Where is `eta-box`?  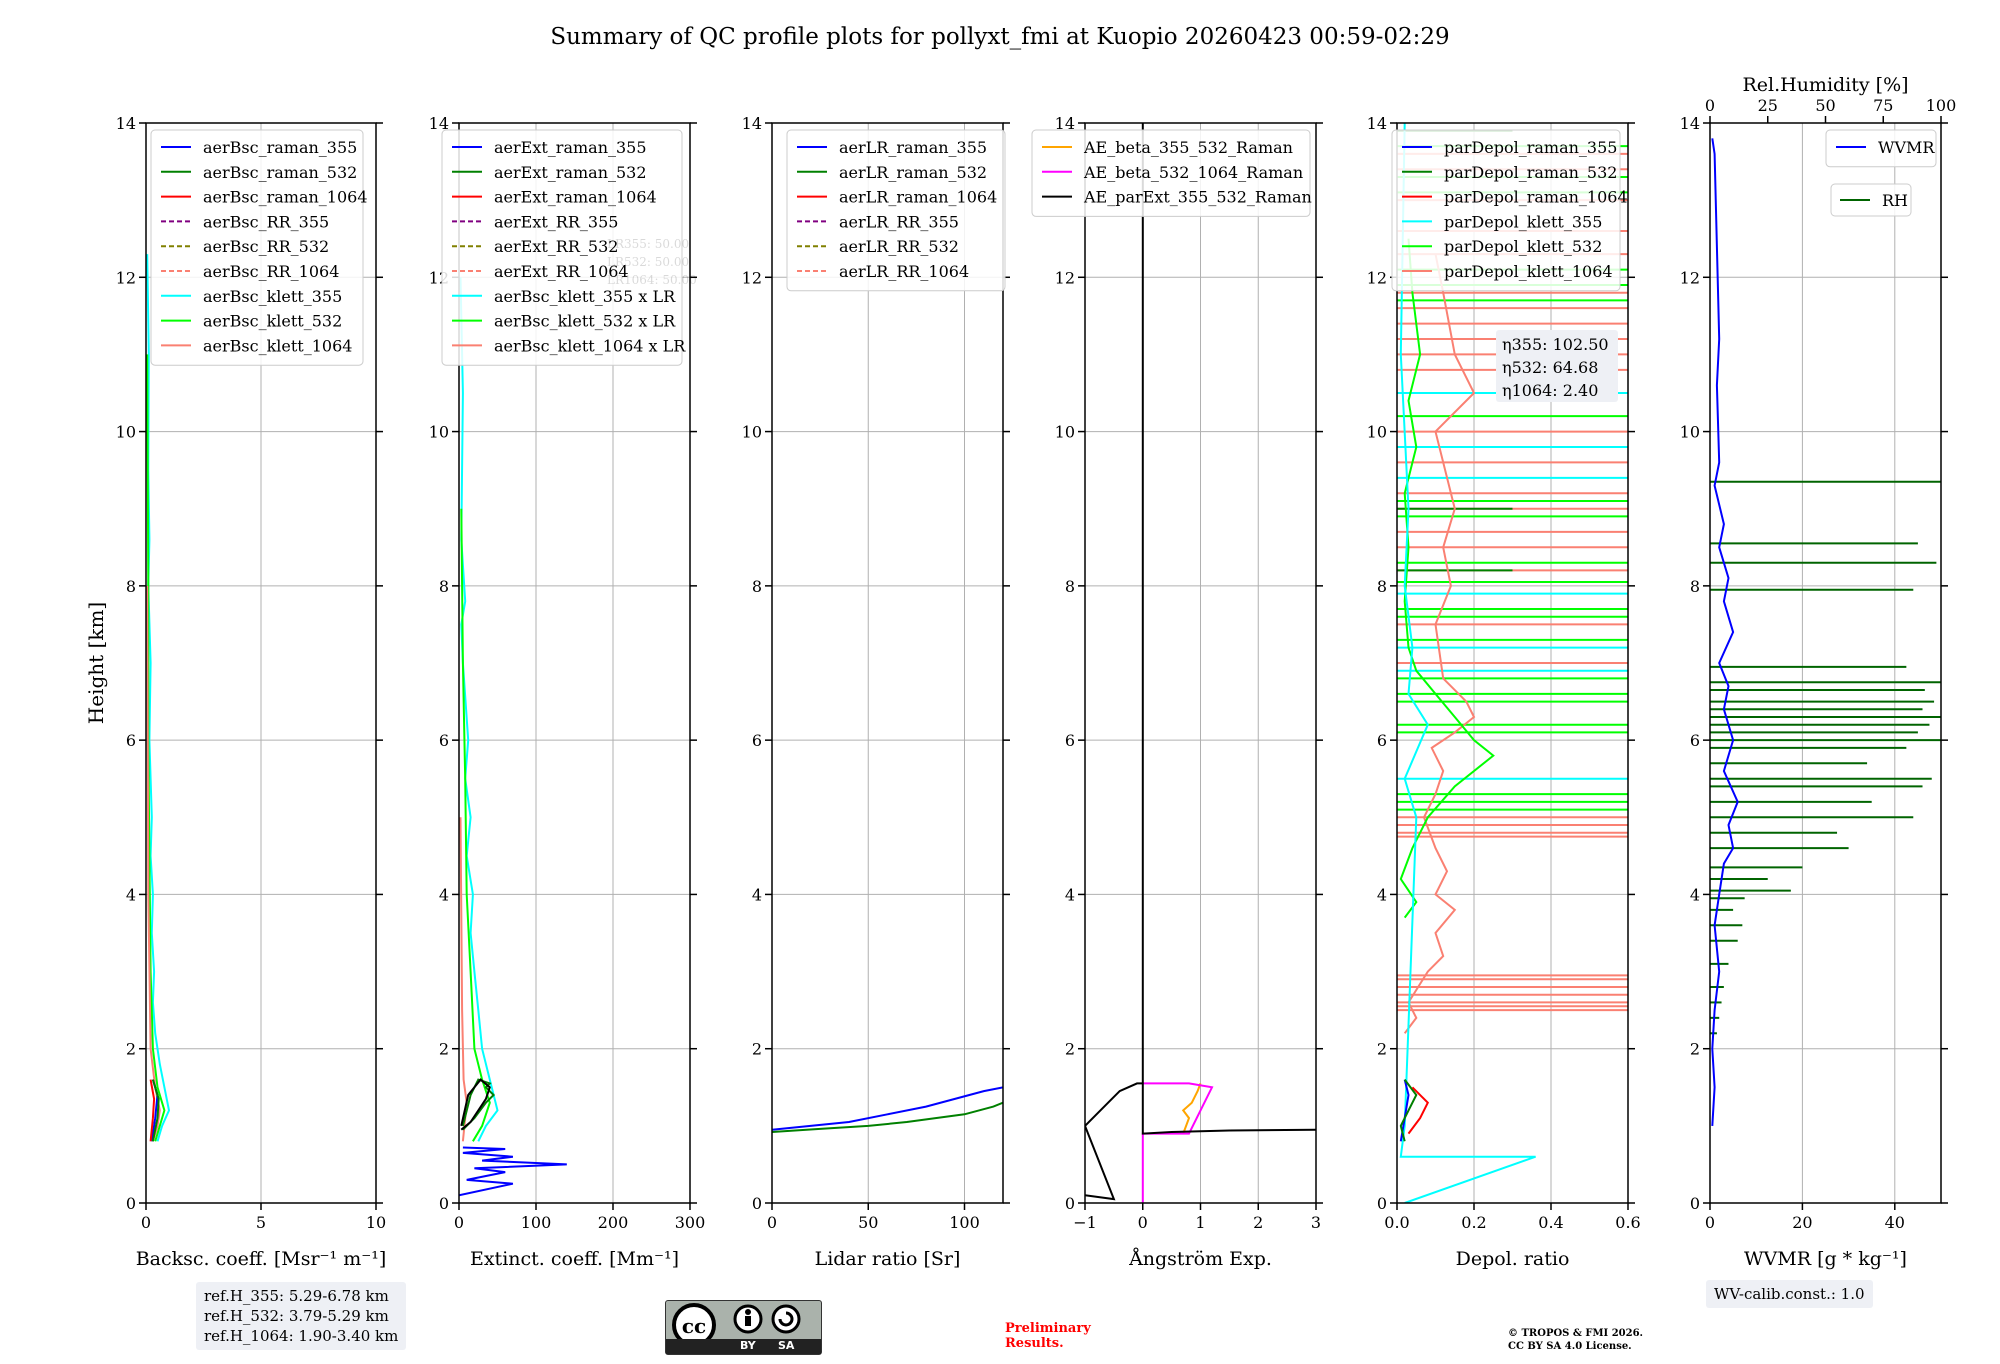
eta-box is located at coordinates (1557, 366).